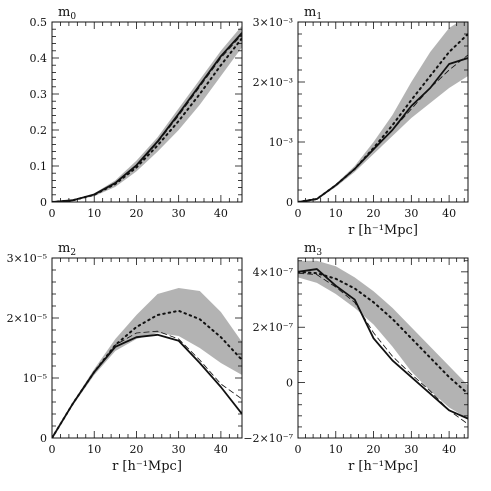 This screenshot has height=491, width=491. Describe the element at coordinates (273, 327) in the screenshot. I see `y-tick-label: 2×10⁻⁷` at that location.